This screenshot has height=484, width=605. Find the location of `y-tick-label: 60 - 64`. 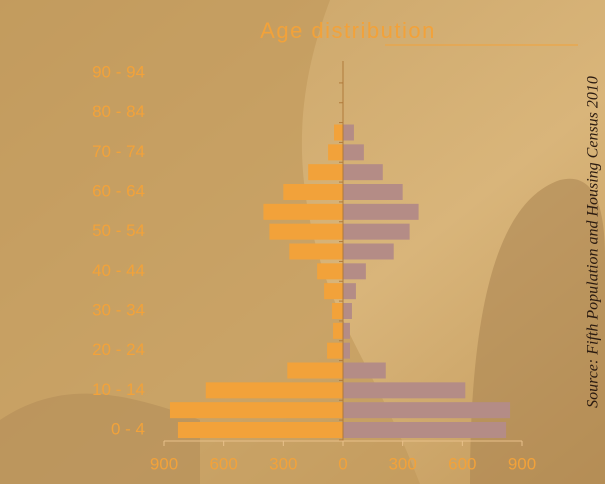

y-tick-label: 60 - 64 is located at coordinates (118, 190).